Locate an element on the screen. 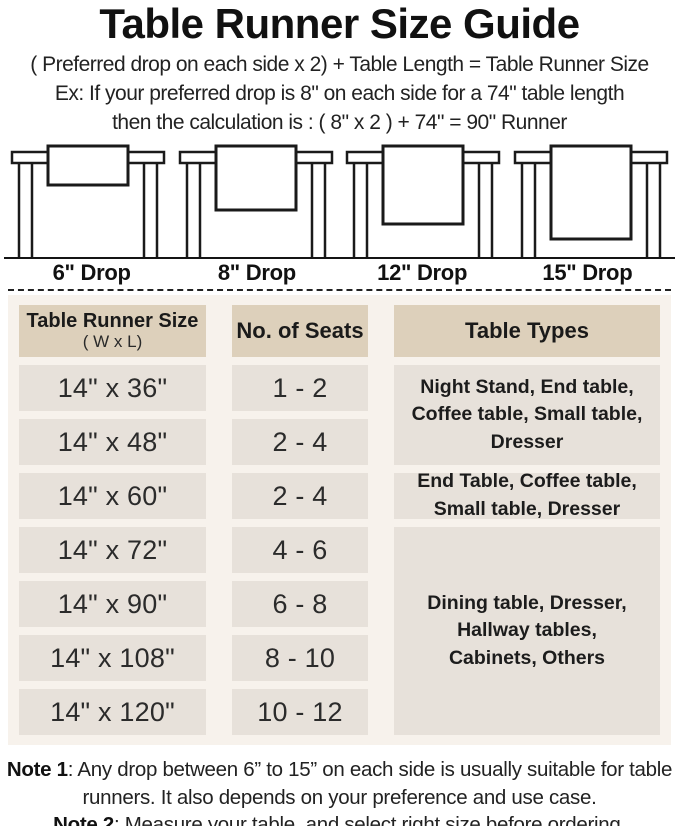 This screenshot has height=826, width=679. page-title: Table Runner Size Guide is located at coordinates (339, 23).